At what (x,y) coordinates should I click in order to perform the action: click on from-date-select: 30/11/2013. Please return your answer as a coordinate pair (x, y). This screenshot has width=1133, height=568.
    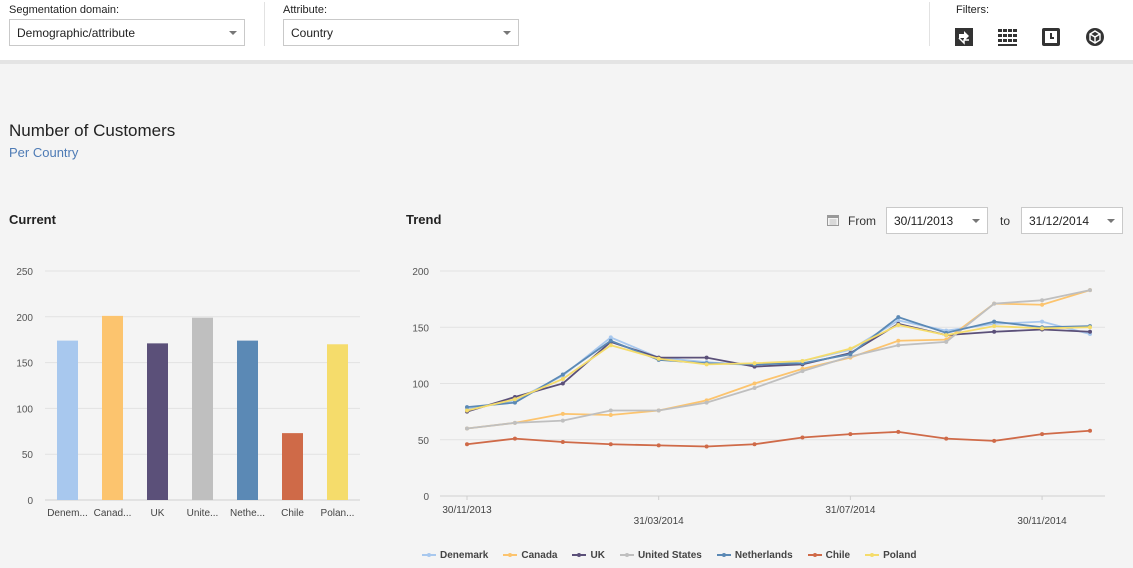
    Looking at the image, I should click on (937, 220).